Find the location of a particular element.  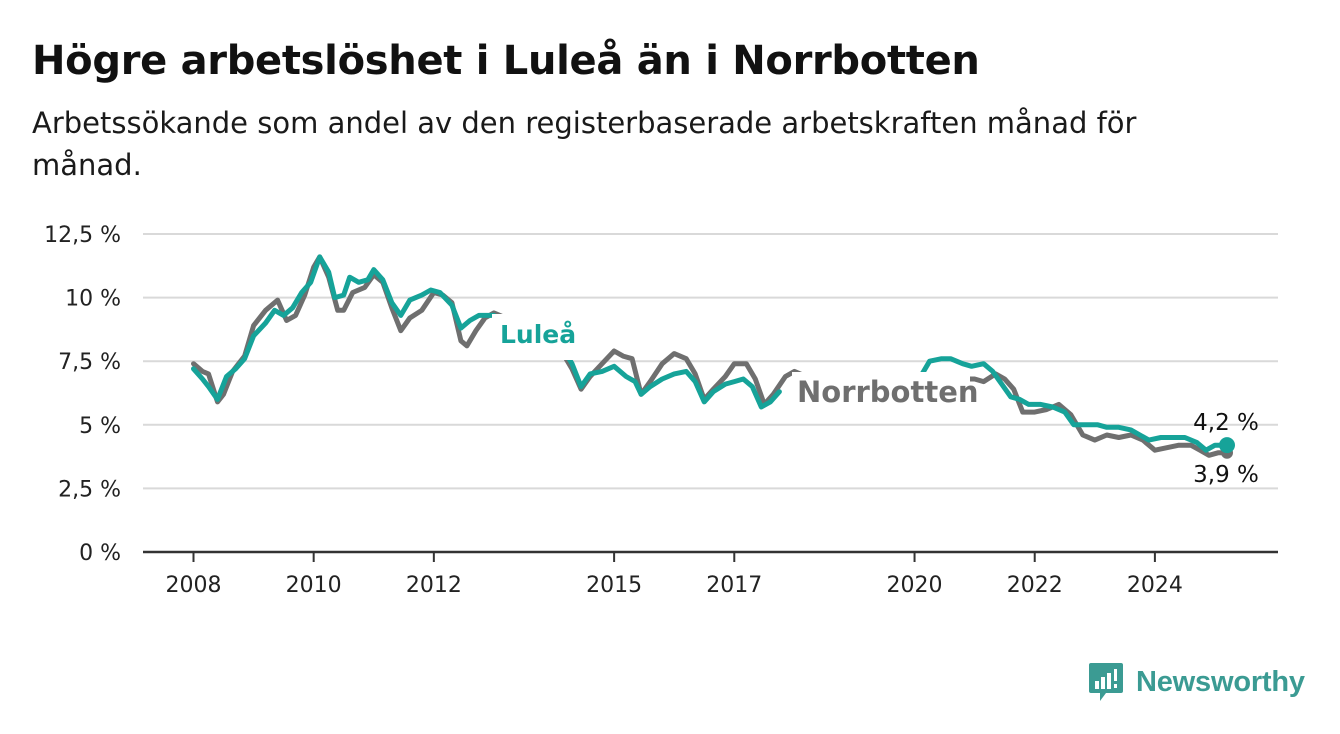

x-tick-label: 2020 is located at coordinates (915, 585).